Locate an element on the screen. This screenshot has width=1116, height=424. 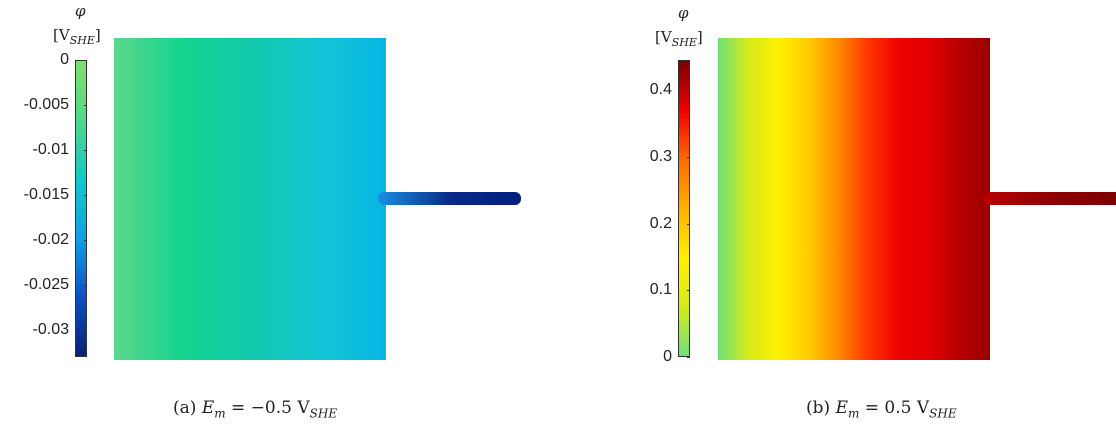
colorbar-tick-label: -0.03 is located at coordinates (50, 329).